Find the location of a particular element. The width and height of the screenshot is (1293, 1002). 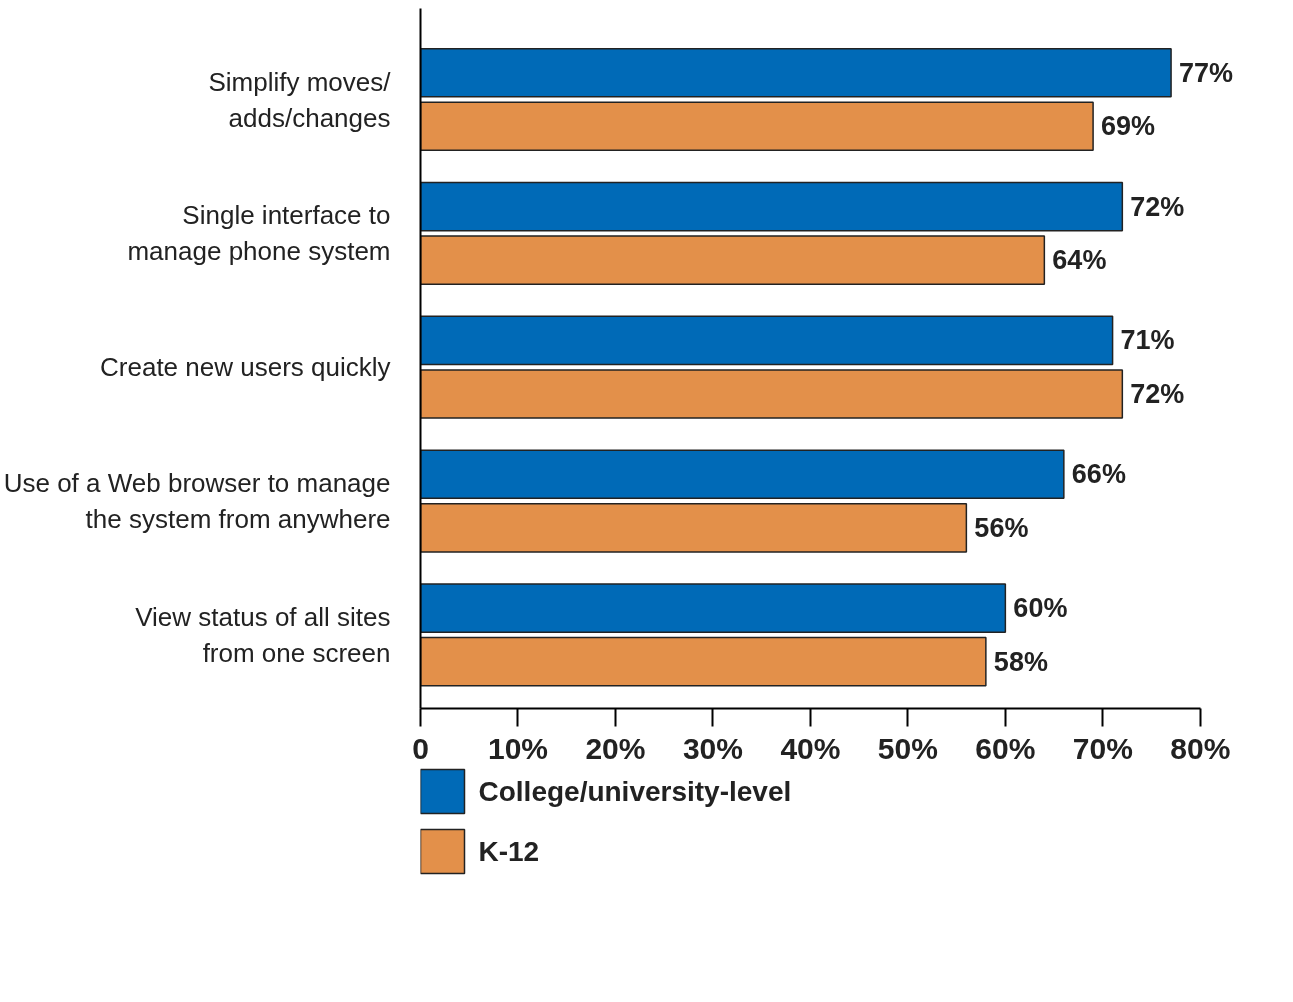

x-tick-label: 70% is located at coordinates (1102, 748).